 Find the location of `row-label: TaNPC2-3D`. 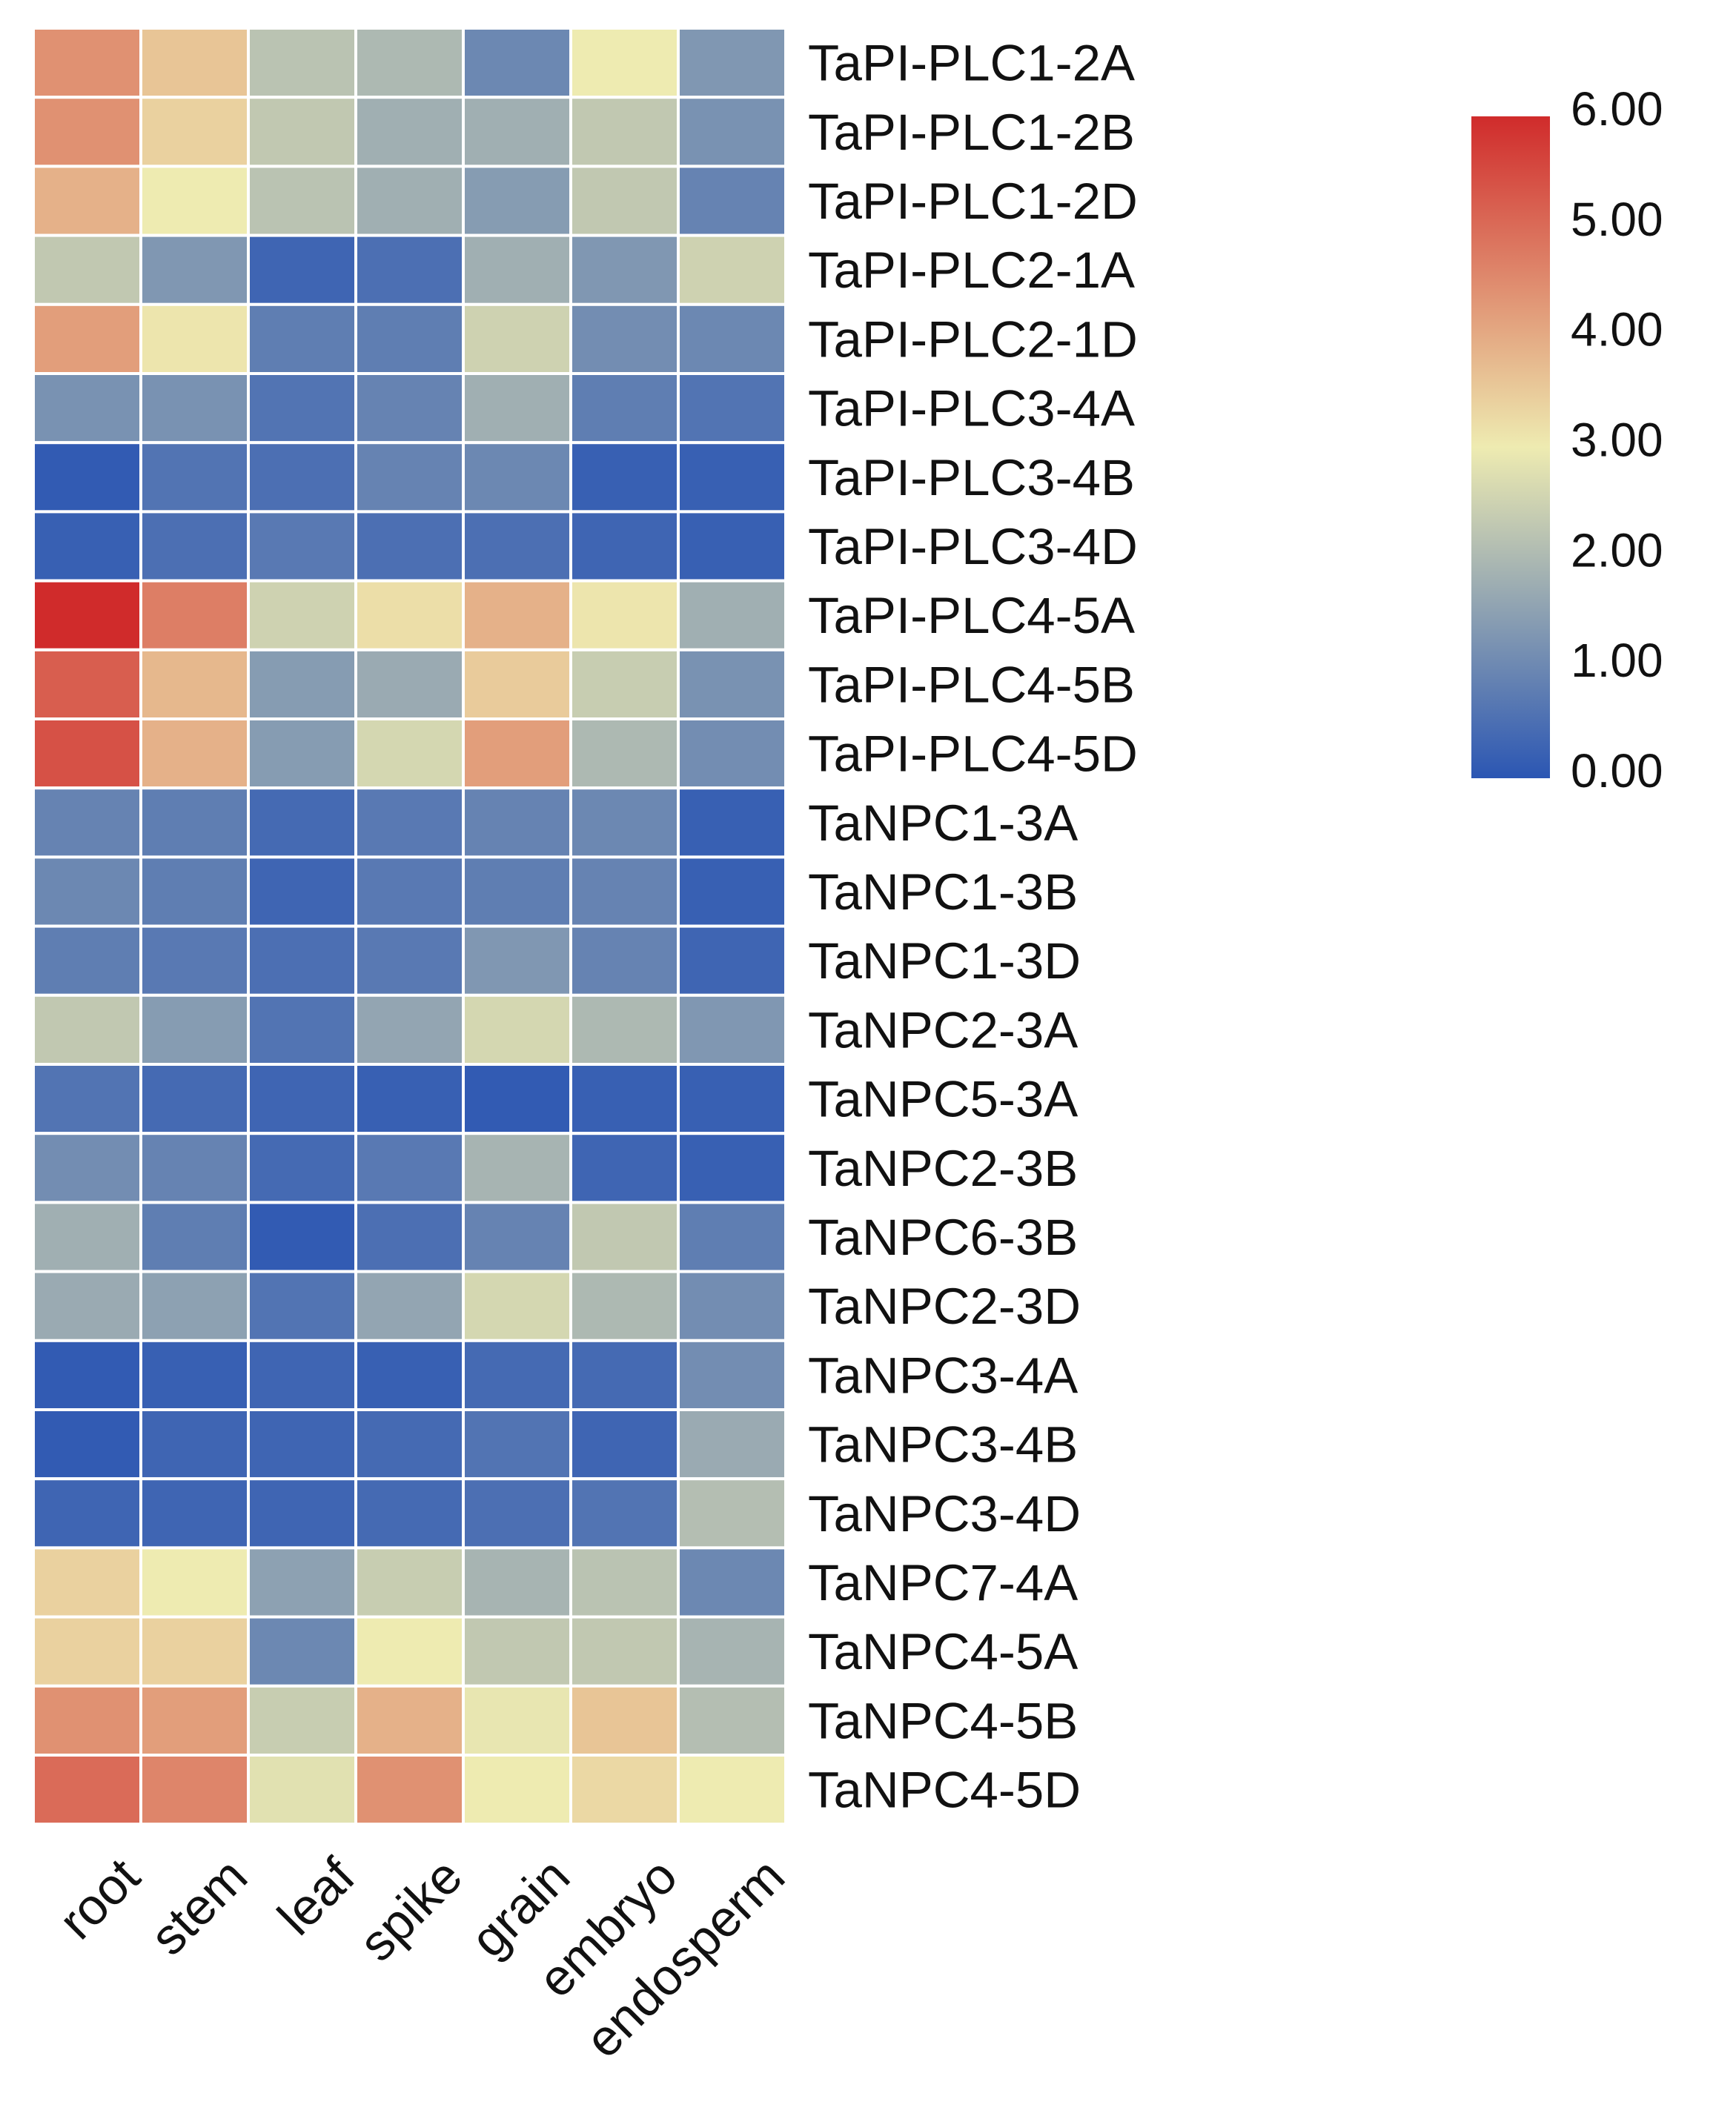

row-label: TaNPC2-3D is located at coordinates (945, 1306).